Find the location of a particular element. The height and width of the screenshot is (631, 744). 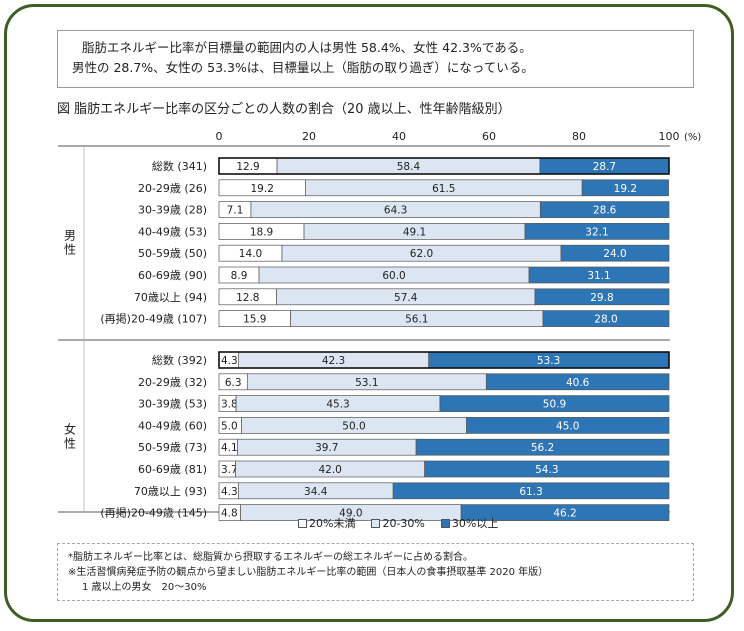

legend-label-high: 30%以上 is located at coordinates (475, 523).